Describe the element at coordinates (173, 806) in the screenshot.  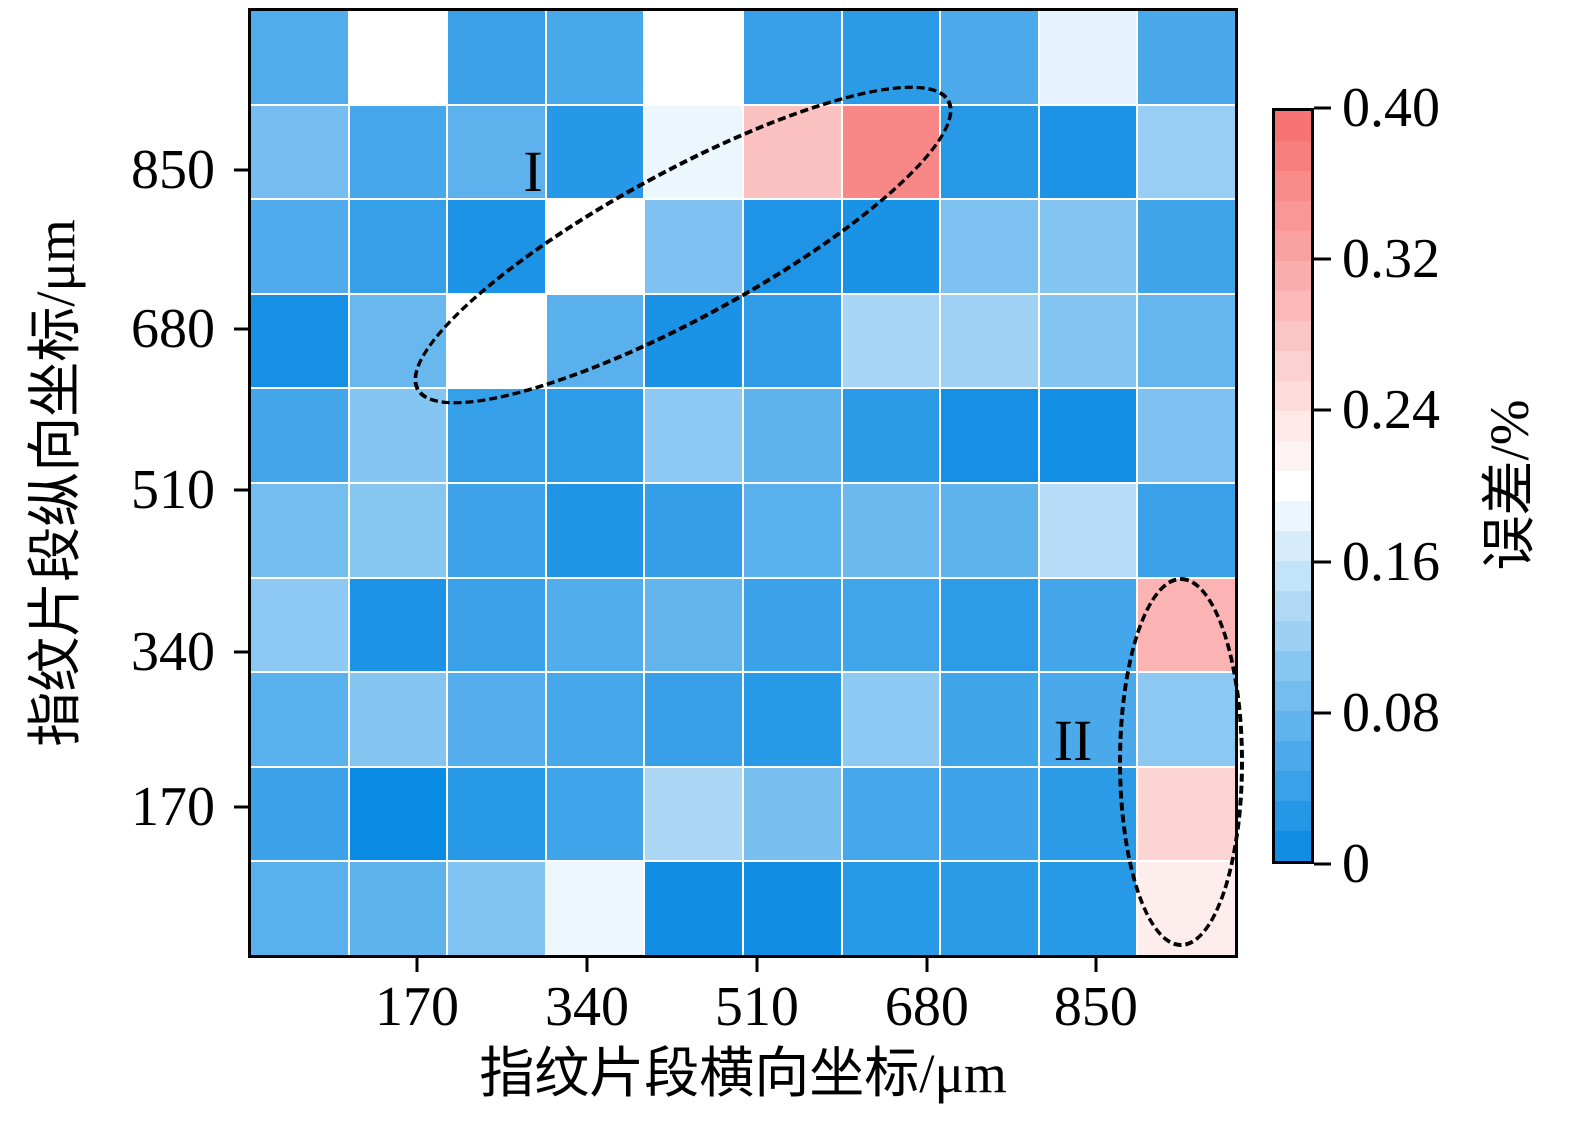
I see `y-axis-tick-label: 170` at that location.